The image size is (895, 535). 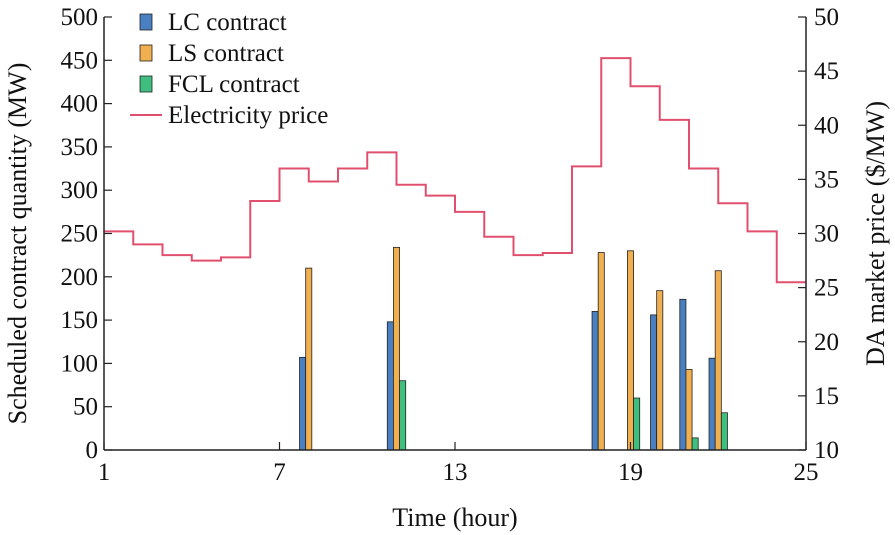 What do you see at coordinates (248, 115) in the screenshot?
I see `legend-label: Electricity price` at bounding box center [248, 115].